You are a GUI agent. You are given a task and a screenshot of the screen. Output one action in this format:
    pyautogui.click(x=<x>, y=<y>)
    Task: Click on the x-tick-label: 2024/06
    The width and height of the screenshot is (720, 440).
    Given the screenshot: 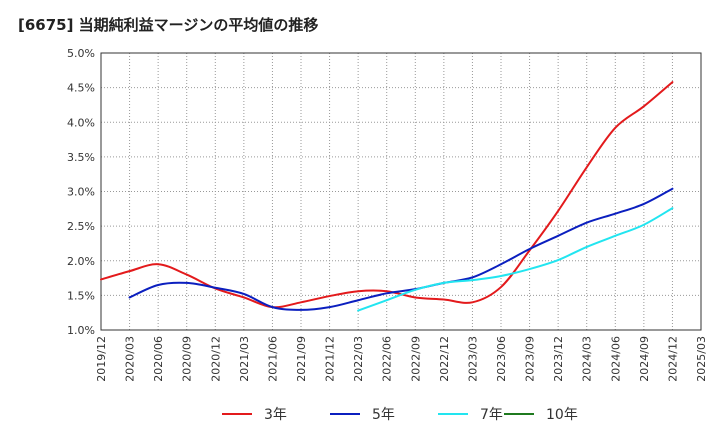 What is the action you would take?
    pyautogui.click(x=615, y=359)
    